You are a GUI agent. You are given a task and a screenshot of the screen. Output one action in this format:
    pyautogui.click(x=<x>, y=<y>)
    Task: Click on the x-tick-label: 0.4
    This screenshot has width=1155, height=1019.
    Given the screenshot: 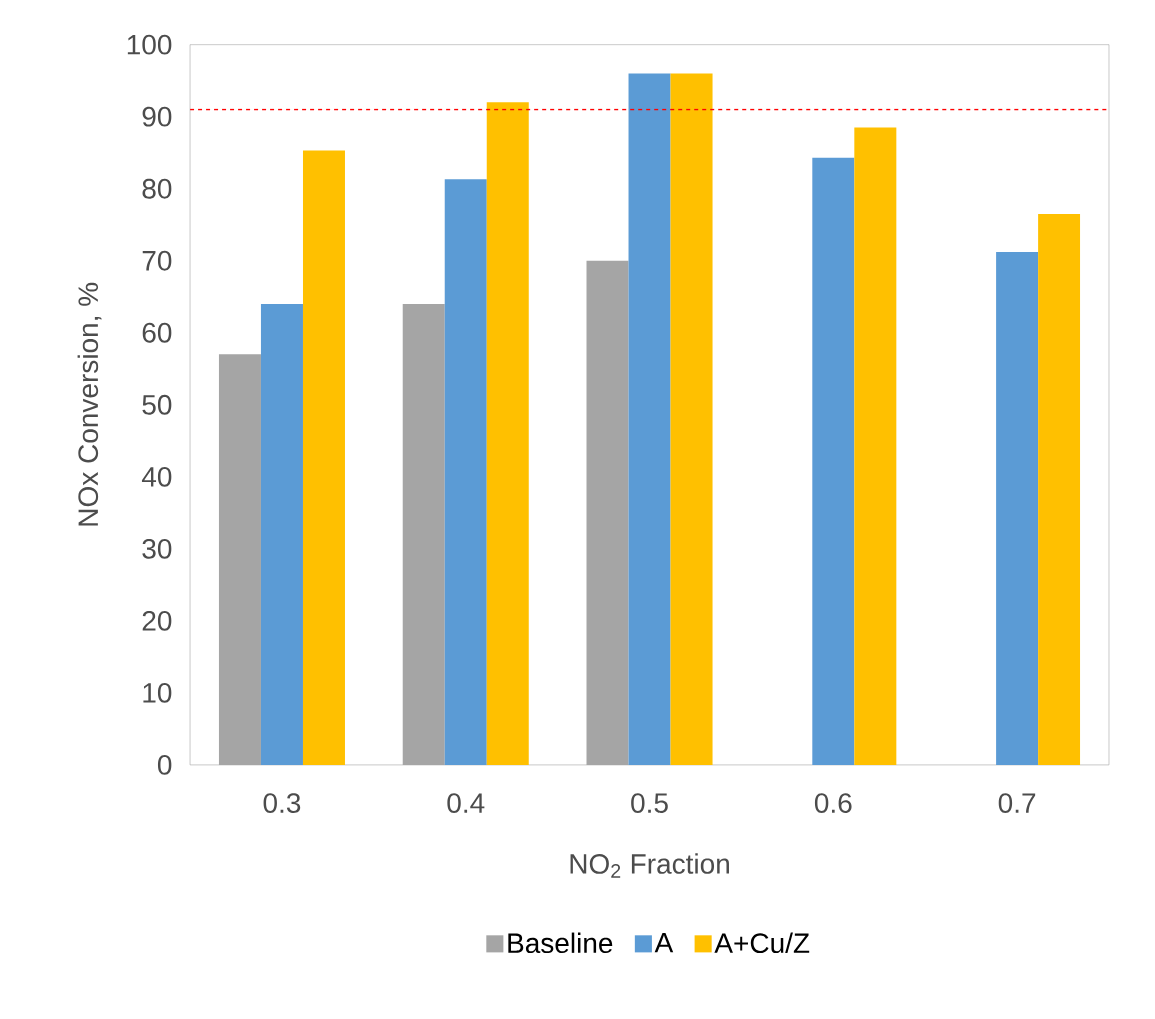 What is the action you would take?
    pyautogui.click(x=466, y=803)
    